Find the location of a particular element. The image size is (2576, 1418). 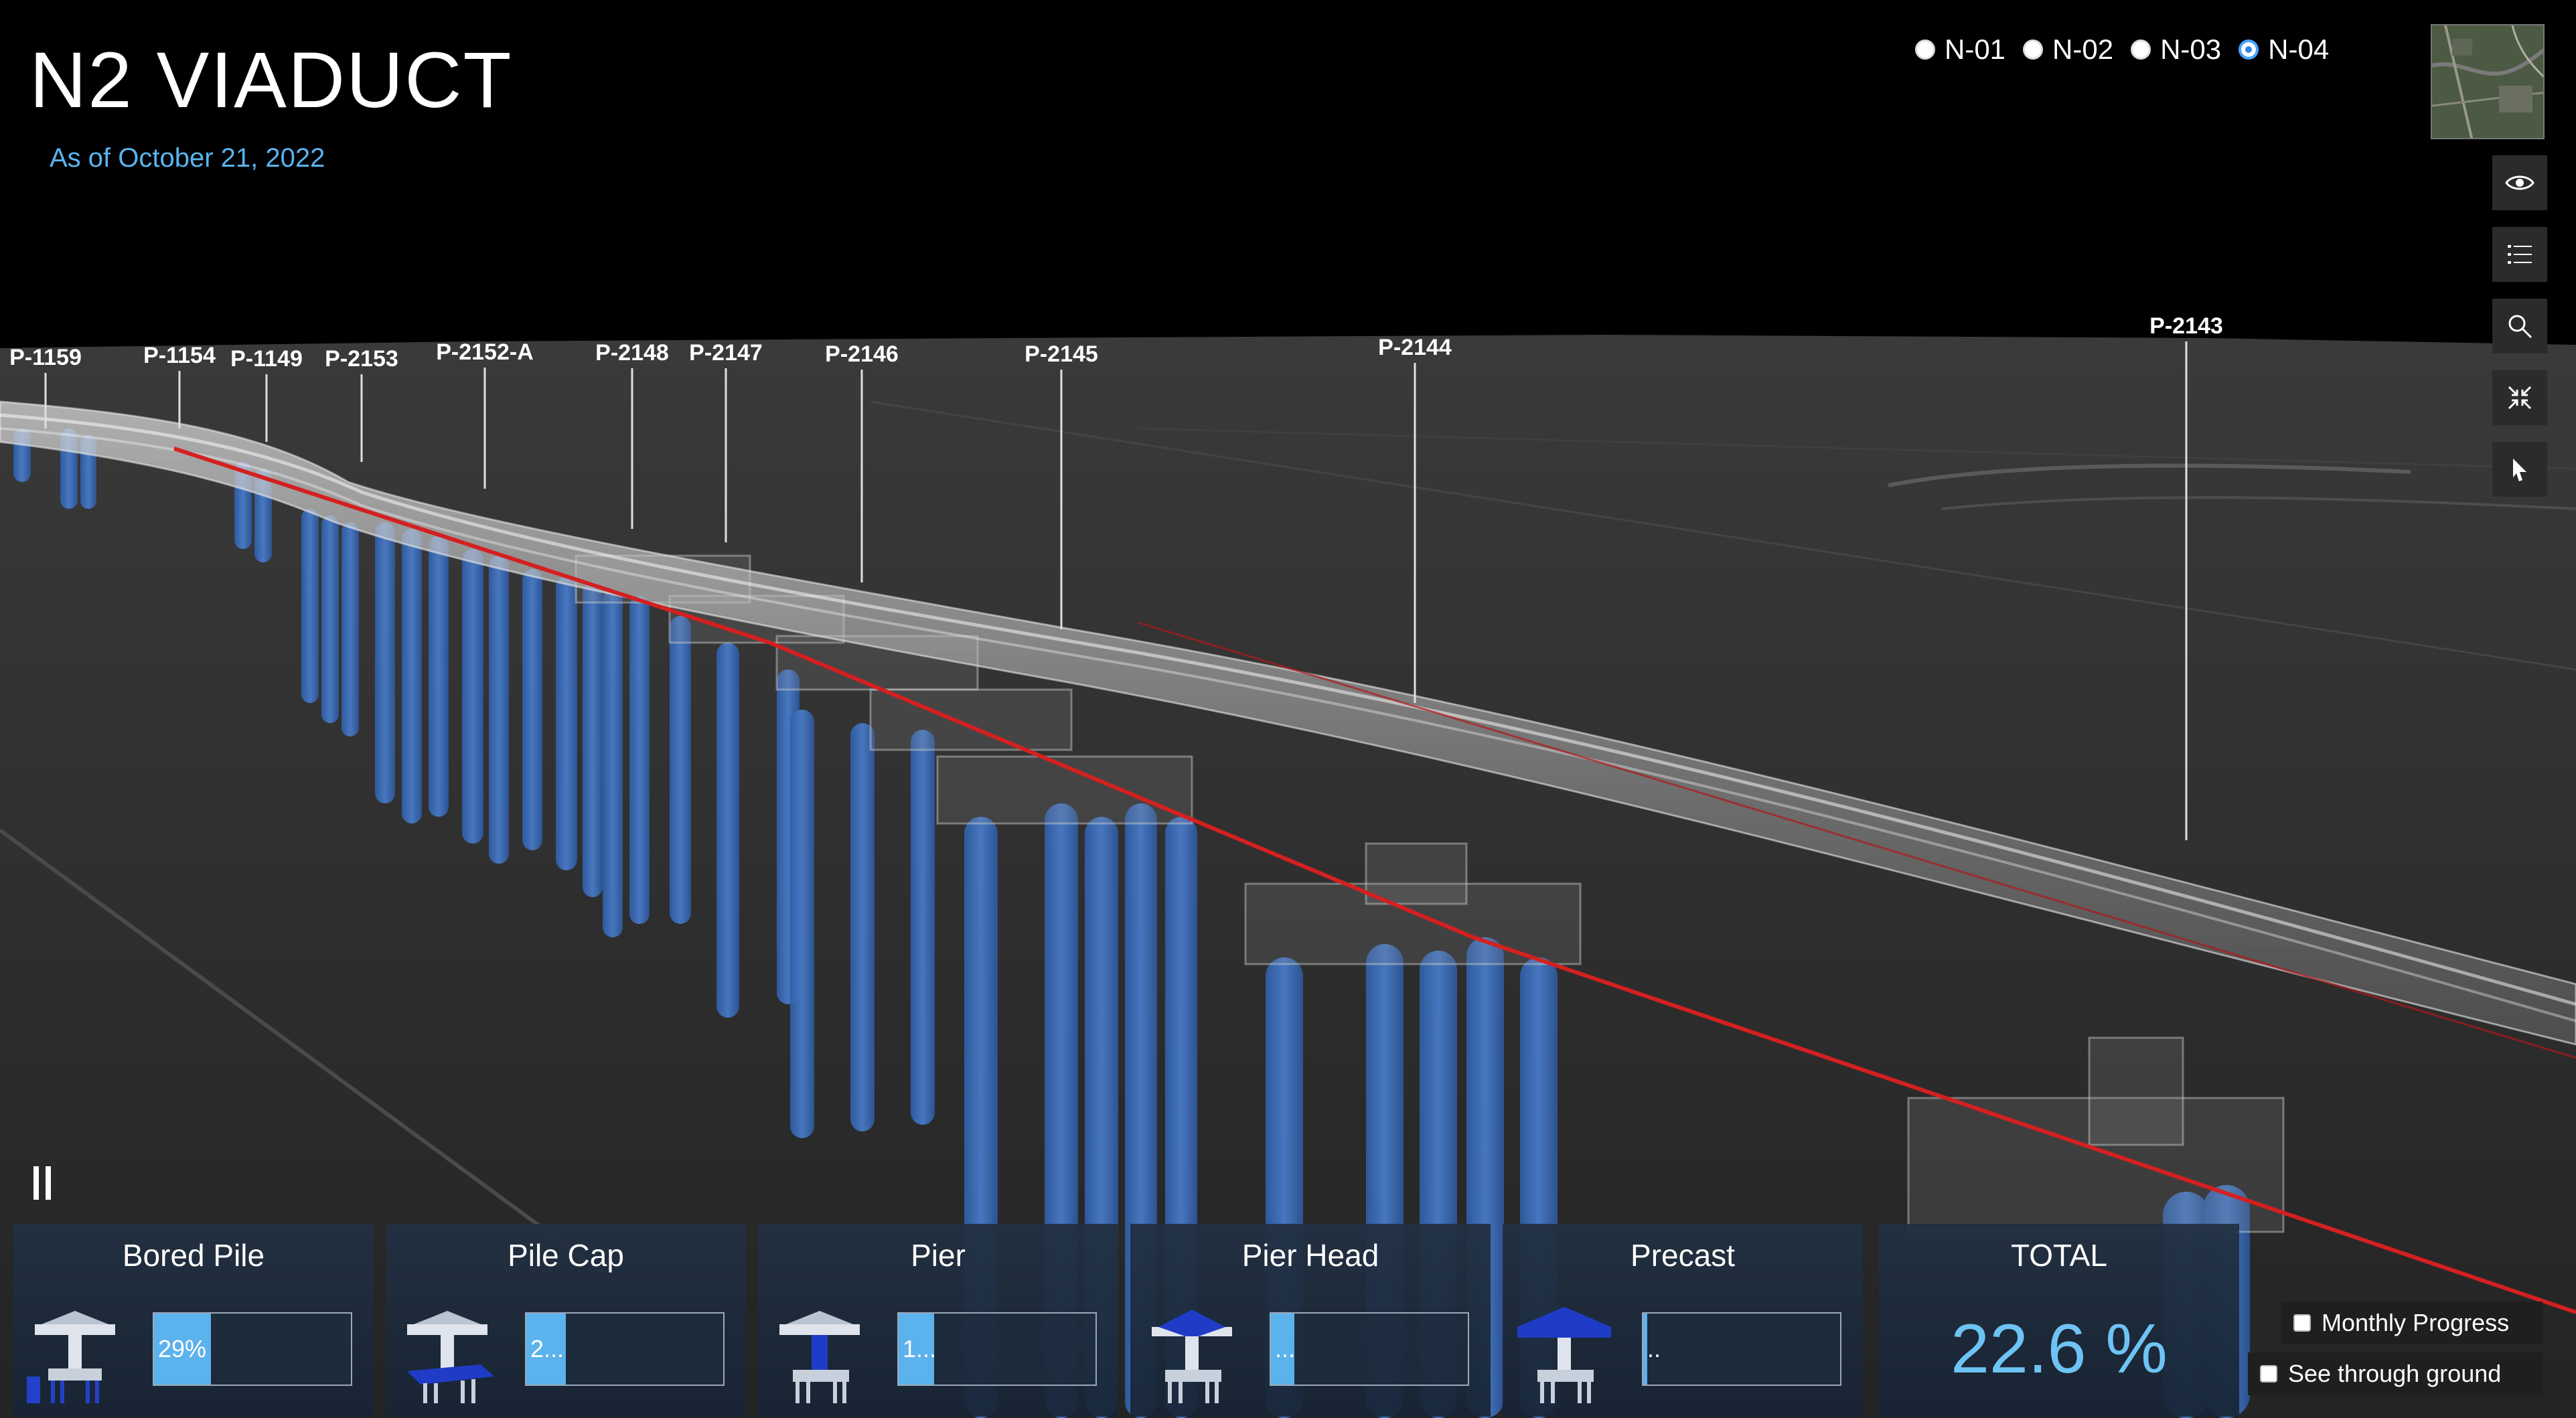

bored-pile-card: Bored Pile 29% is located at coordinates (194, 1320).